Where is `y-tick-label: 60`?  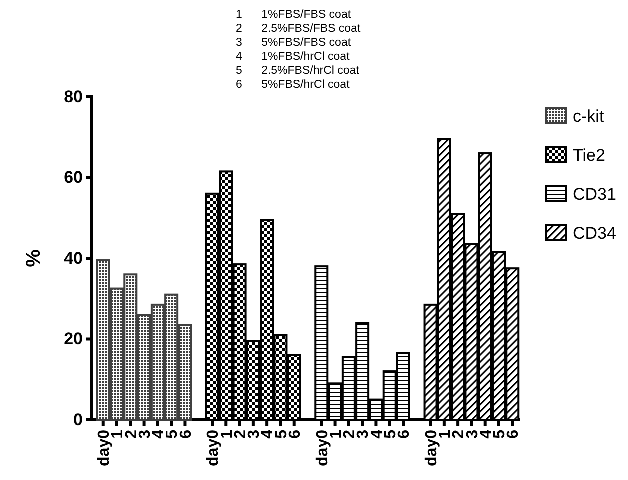 y-tick-label: 60 is located at coordinates (73, 178).